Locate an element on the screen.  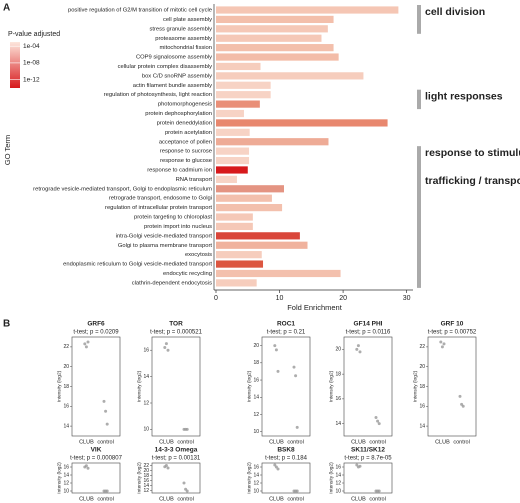
panel-label: B is located at coordinates (6, 324).